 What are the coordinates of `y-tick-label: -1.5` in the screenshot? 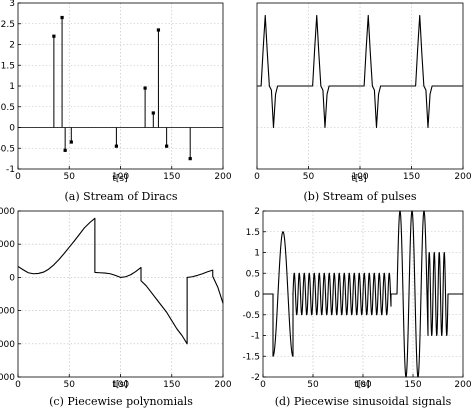 It's located at (251, 357).